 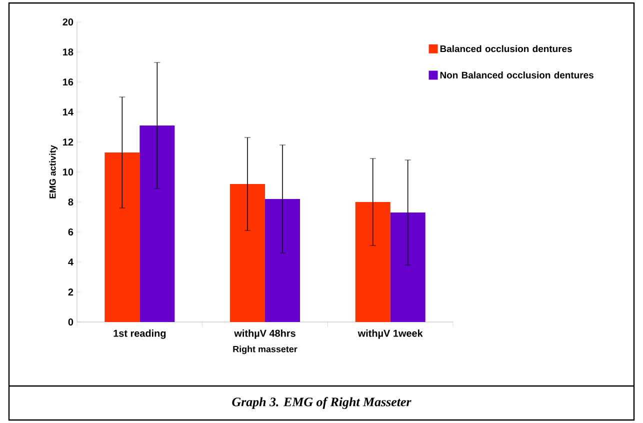 What do you see at coordinates (71, 292) in the screenshot?
I see `y-tick-label: 2` at bounding box center [71, 292].